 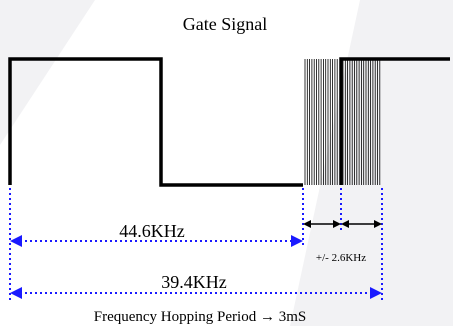 What do you see at coordinates (321, 122) in the screenshot?
I see `hopping-burst-left` at bounding box center [321, 122].